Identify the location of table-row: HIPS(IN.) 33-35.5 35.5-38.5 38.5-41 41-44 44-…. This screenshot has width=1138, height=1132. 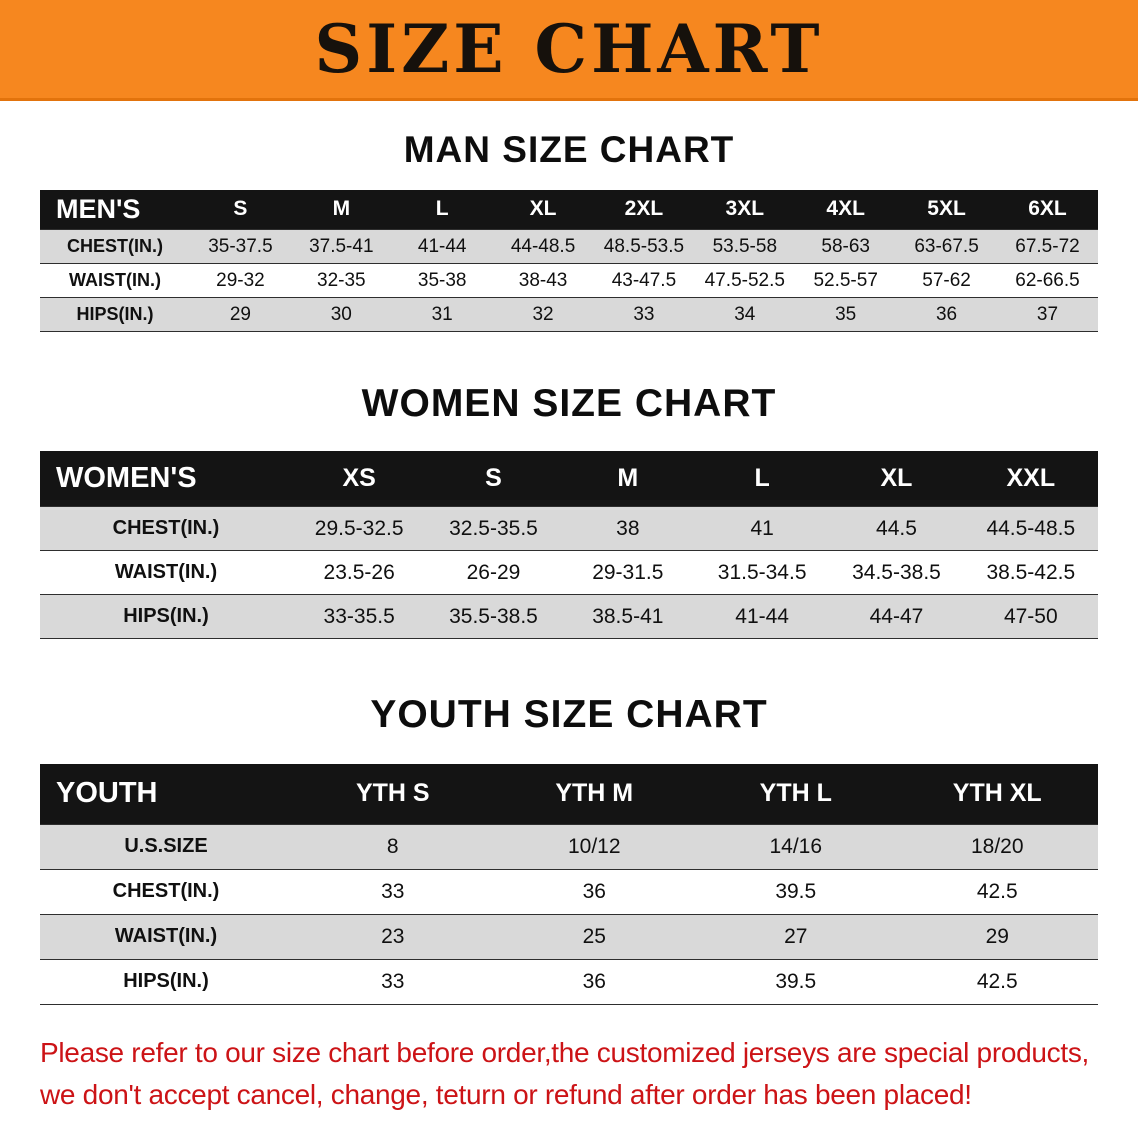
(569, 617).